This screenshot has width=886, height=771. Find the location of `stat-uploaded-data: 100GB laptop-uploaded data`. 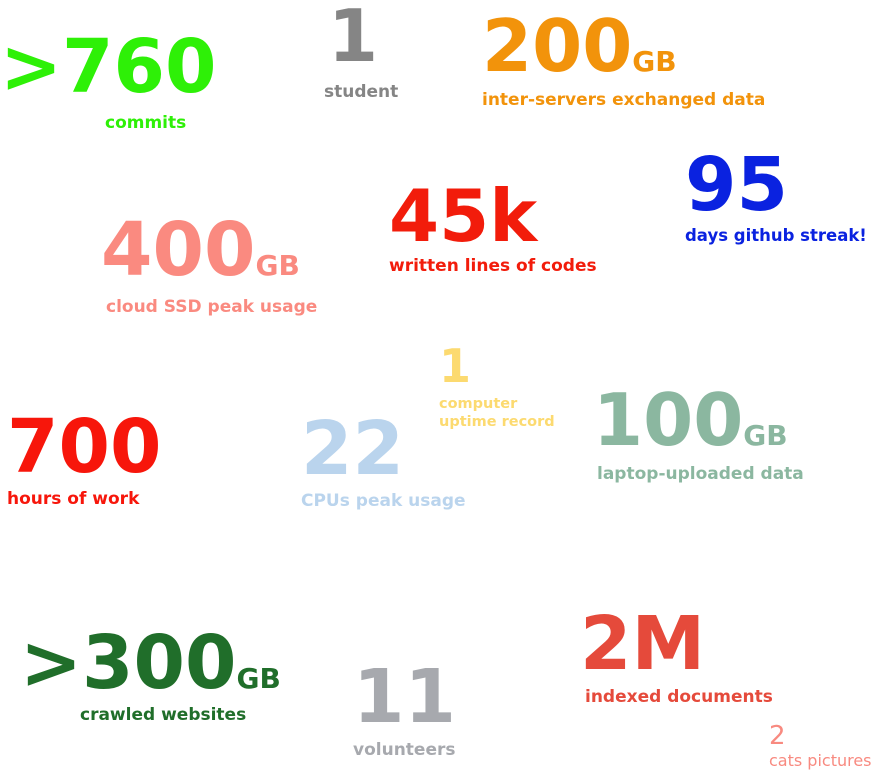

stat-uploaded-data: 100GB laptop-uploaded data is located at coordinates (698, 434).